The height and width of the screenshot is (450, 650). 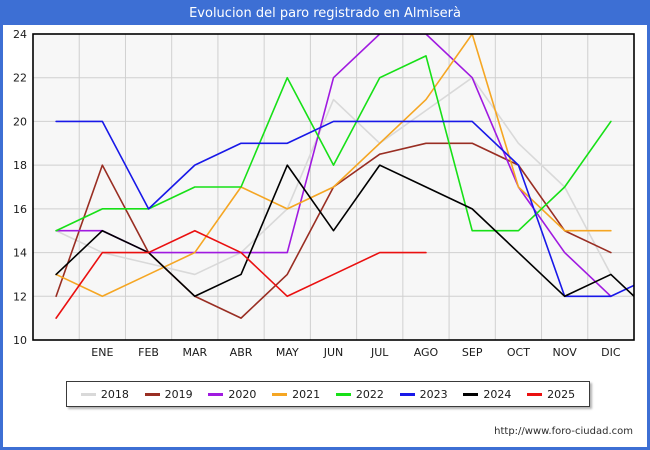 What do you see at coordinates (369, 394) in the screenshot?
I see `legend-label: 2022` at bounding box center [369, 394].